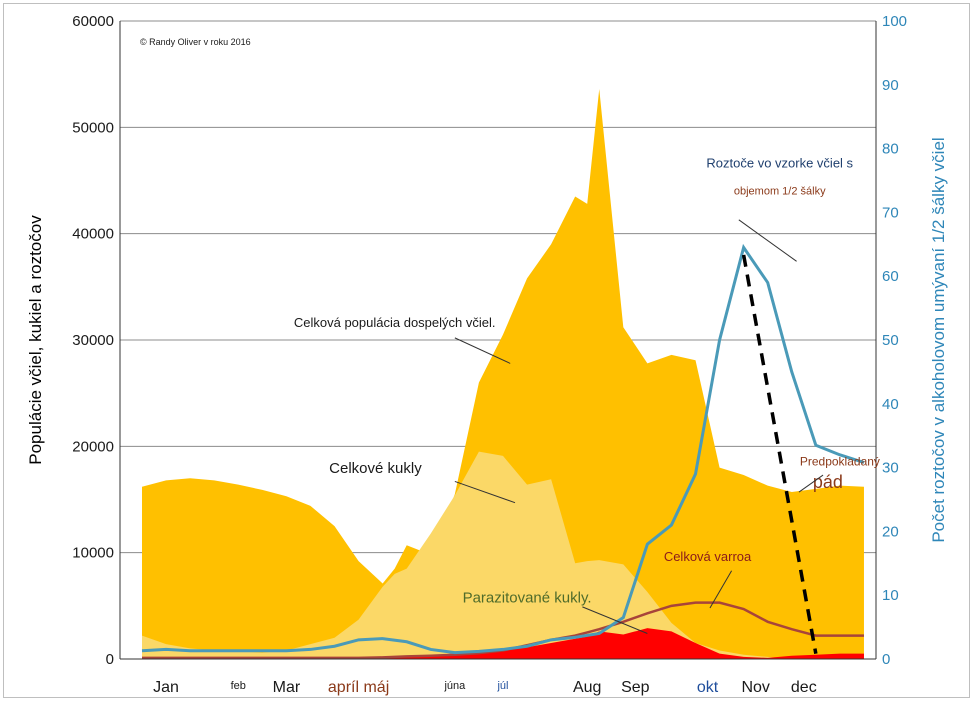 This screenshot has width=975, height=703. Describe the element at coordinates (890, 531) in the screenshot. I see `y-tick-label-right: 20` at that location.